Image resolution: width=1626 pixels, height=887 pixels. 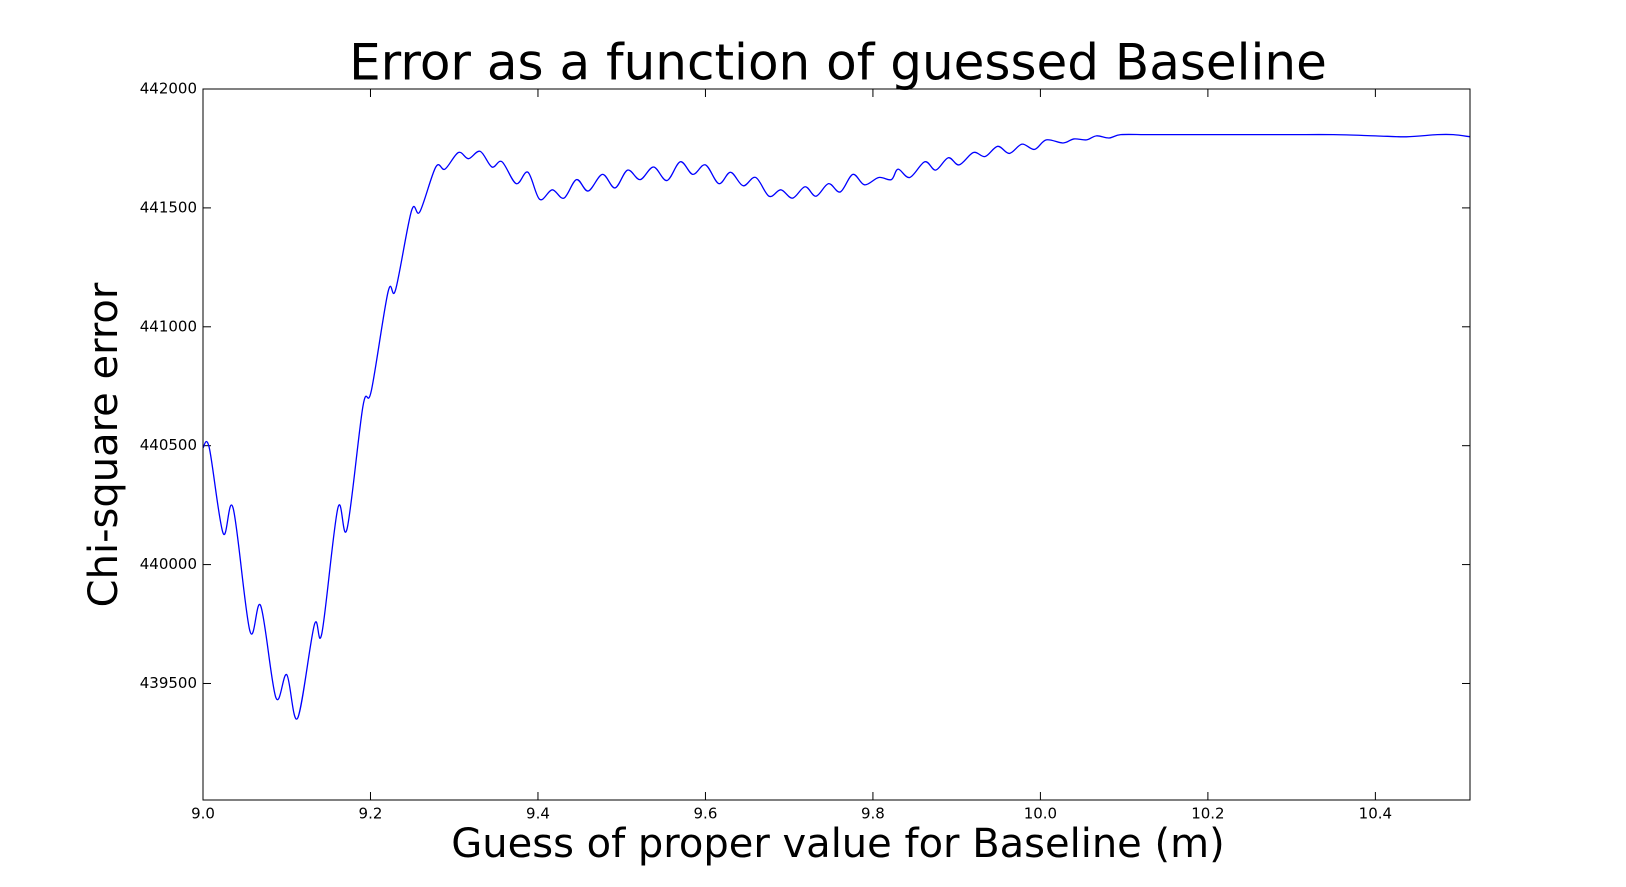 I want to click on y-tick-label: 442000, so click(x=168, y=89).